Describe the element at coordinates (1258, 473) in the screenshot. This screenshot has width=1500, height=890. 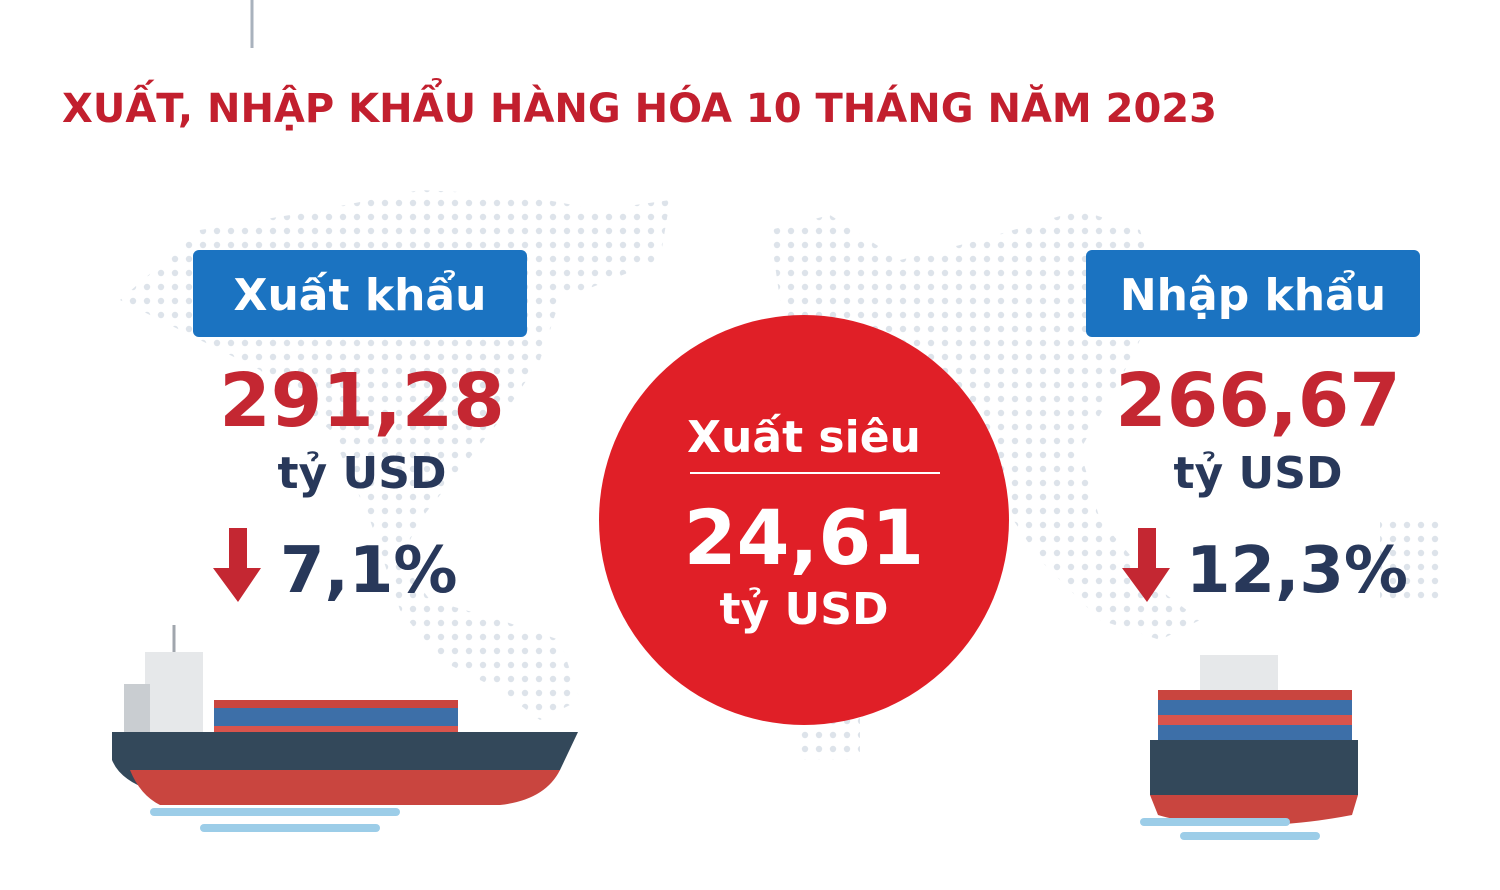
I see `import-unit: tỷ USD` at that location.